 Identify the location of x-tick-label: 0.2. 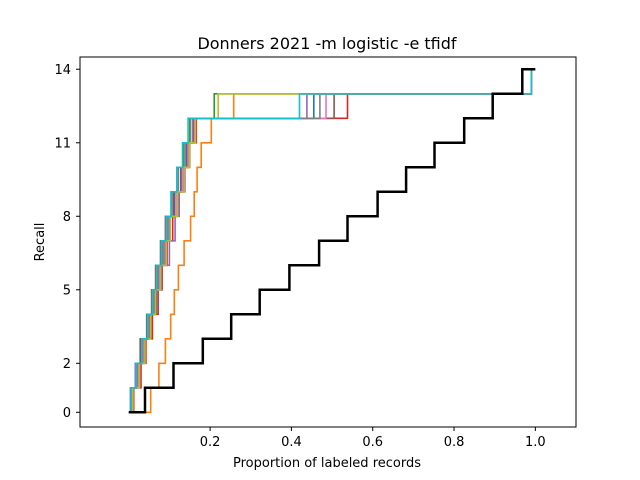
(210, 442).